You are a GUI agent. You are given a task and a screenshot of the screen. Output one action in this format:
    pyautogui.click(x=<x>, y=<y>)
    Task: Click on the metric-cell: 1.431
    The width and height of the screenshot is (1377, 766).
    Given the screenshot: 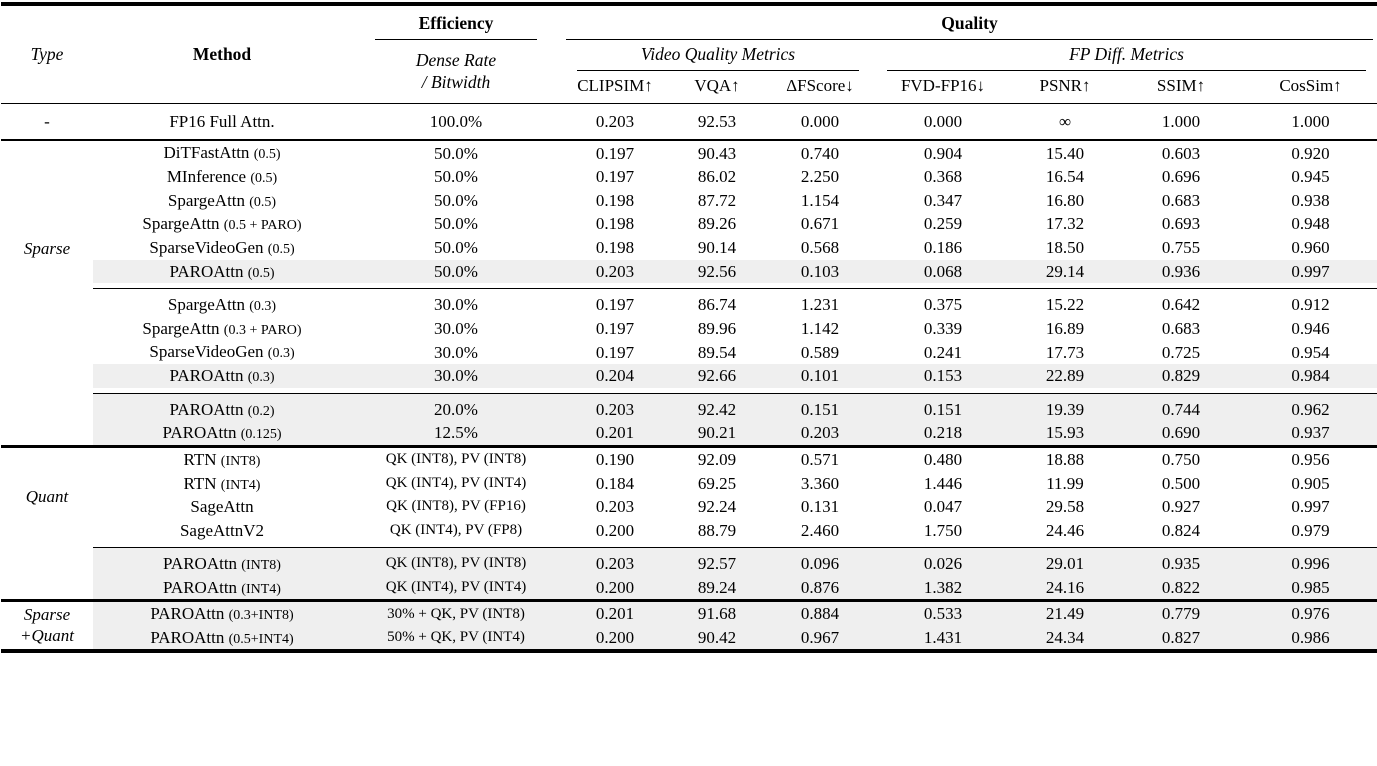 What is the action you would take?
    pyautogui.click(x=943, y=638)
    